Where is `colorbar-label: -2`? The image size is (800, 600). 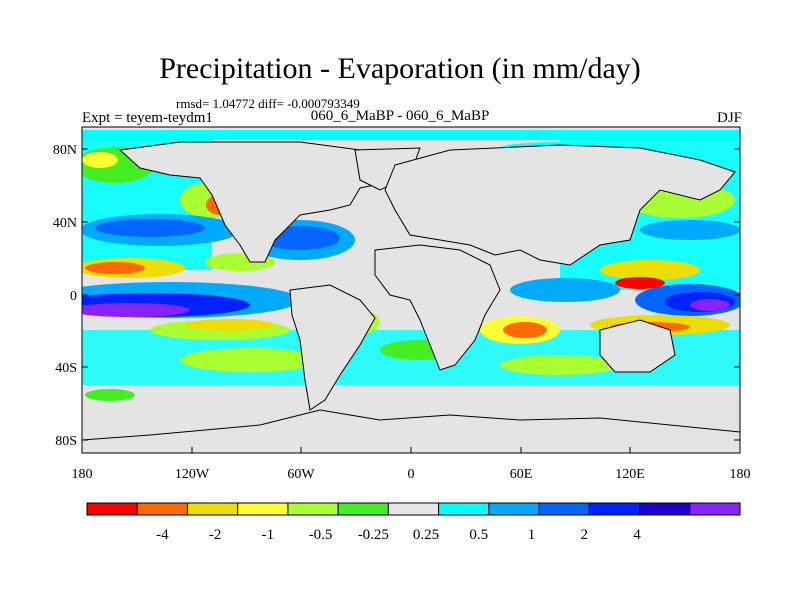
colorbar-label: -2 is located at coordinates (215, 535).